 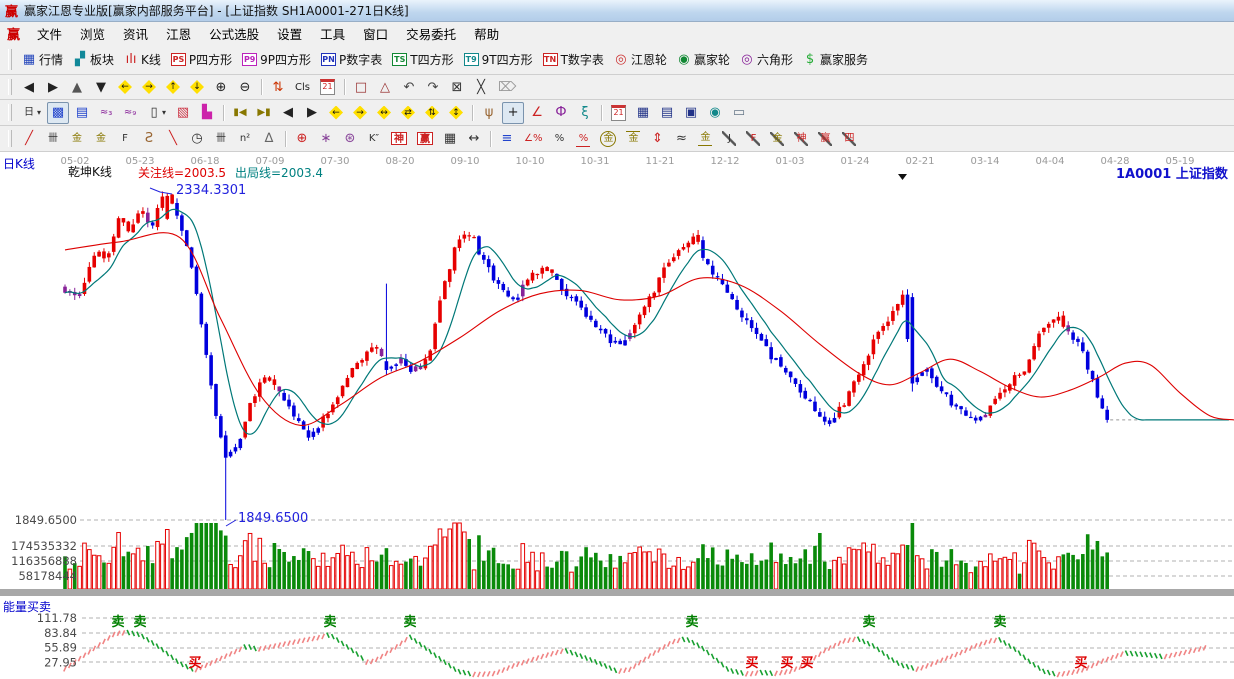 I want to click on menu-item-3: 江恩, so click(x=179, y=34).